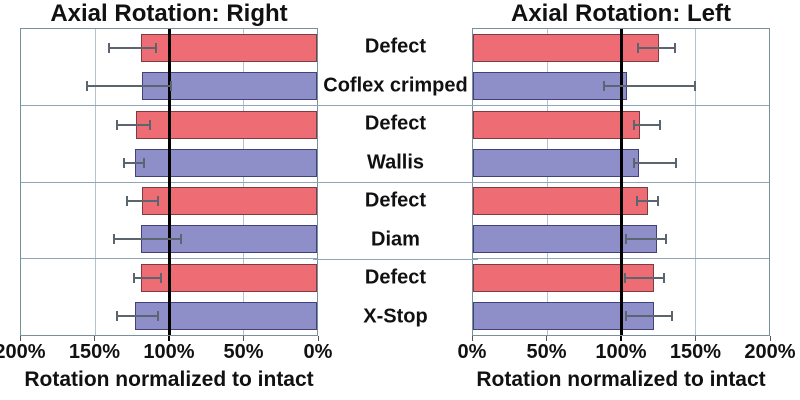 Image resolution: width=800 pixels, height=400 pixels. What do you see at coordinates (166, 351) in the screenshot?
I see `x-axis-right-rotation: 200% 150% 100% 50% 0%` at bounding box center [166, 351].